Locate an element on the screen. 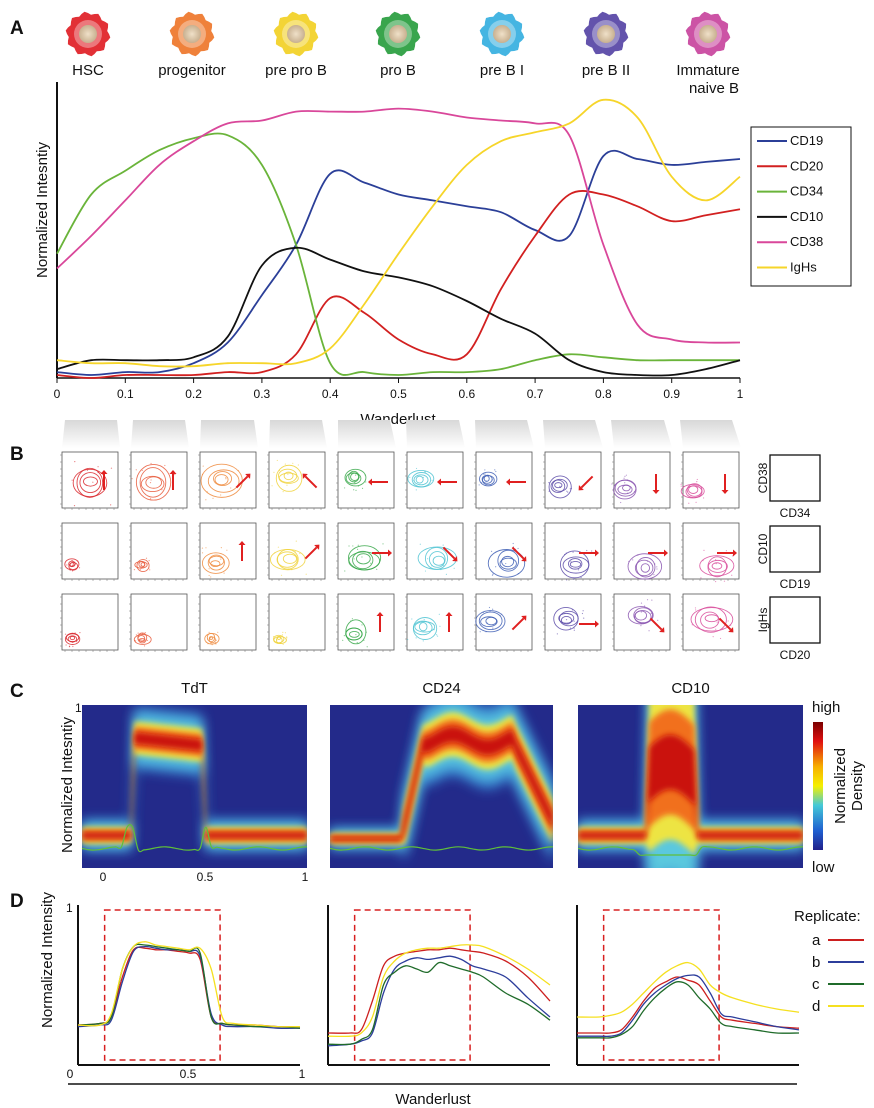  flow-plot-r0-c4 is located at coordinates (365, 480).